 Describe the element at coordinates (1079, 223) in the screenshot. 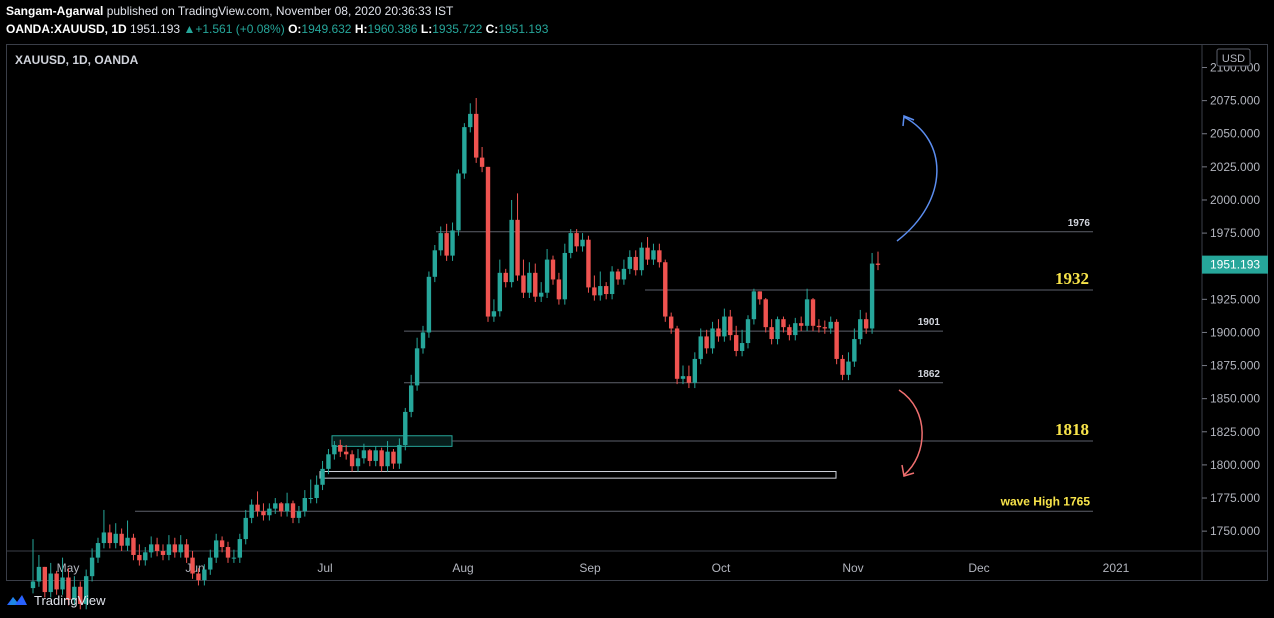

I see `level-label-1976: 1976` at that location.